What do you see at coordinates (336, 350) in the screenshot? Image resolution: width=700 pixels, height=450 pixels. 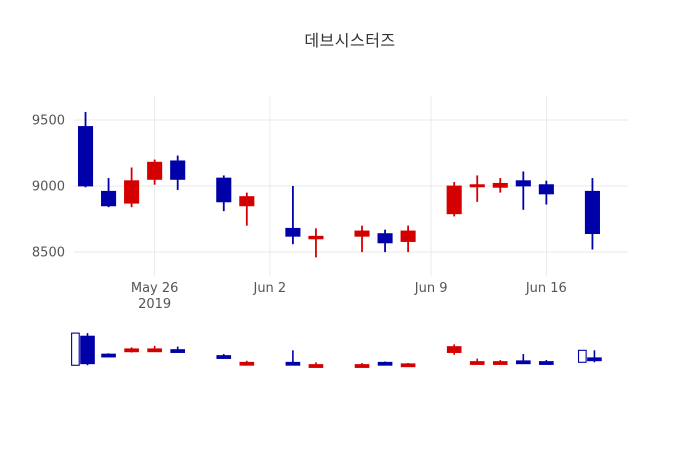 I see `volume-candlestick-panel` at bounding box center [336, 350].